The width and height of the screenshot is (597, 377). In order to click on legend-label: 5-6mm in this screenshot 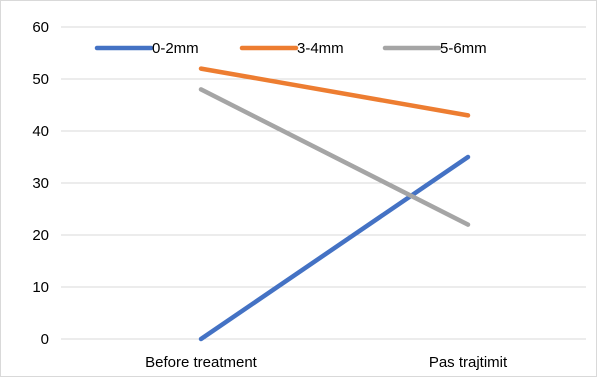, I will do `click(463, 48)`.